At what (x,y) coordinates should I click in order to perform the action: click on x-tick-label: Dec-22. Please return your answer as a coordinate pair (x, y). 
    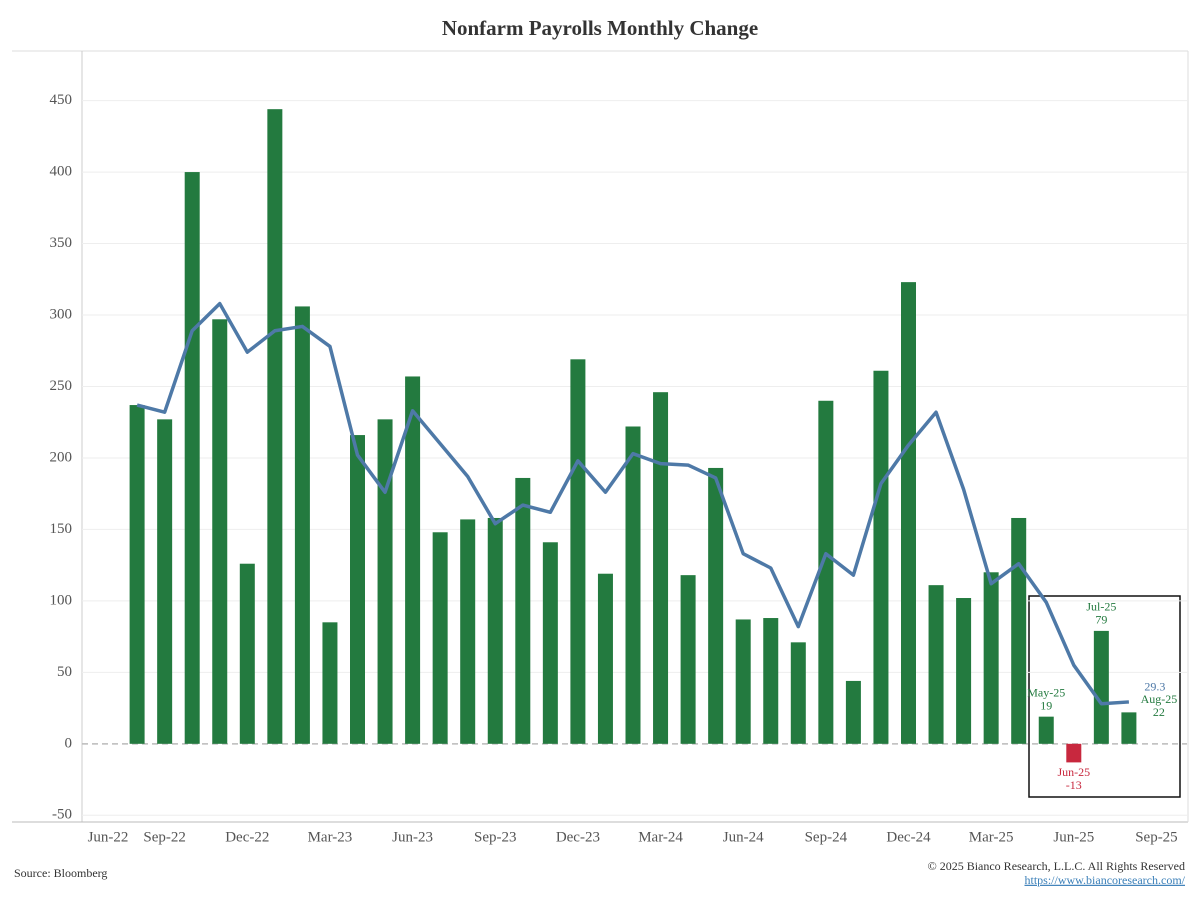
    Looking at the image, I should click on (247, 837).